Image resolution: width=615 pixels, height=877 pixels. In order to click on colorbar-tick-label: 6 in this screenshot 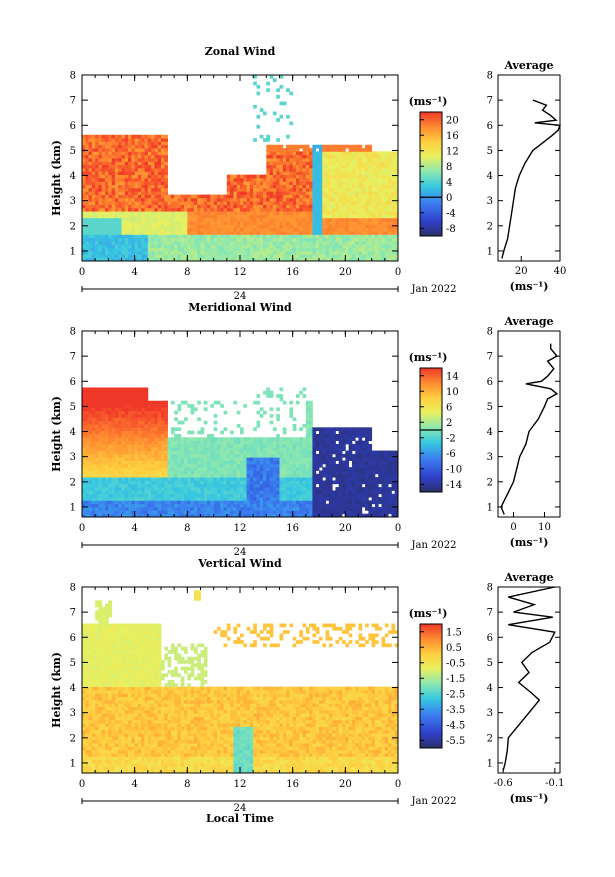, I will do `click(449, 407)`.